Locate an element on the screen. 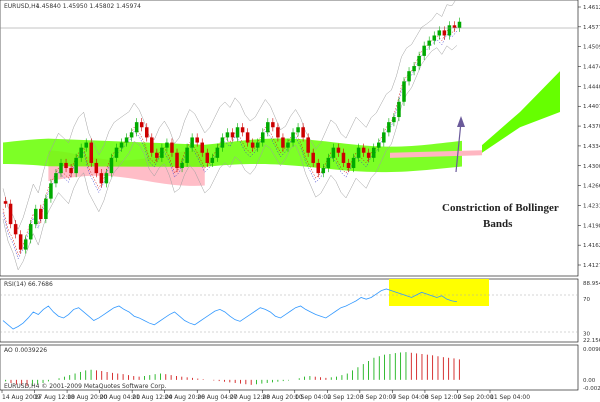 The image size is (600, 402). rsi-label: RSI(14) 66.7686 is located at coordinates (28, 284).